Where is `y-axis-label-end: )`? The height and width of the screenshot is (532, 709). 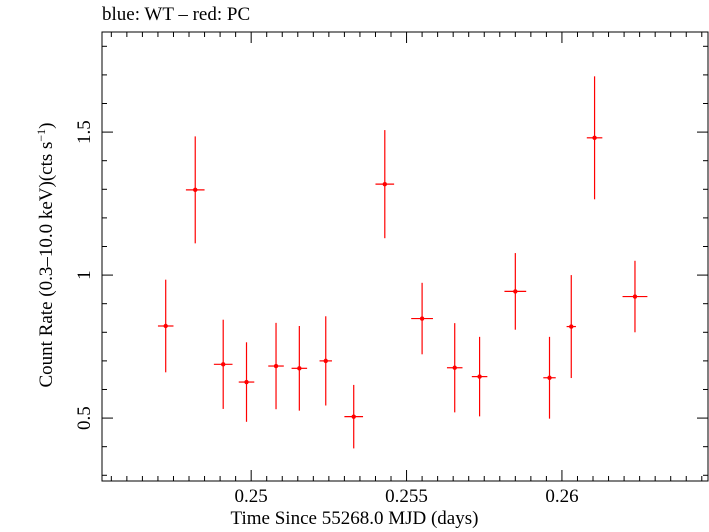
y-axis-label-end: ) is located at coordinates (47, 125).